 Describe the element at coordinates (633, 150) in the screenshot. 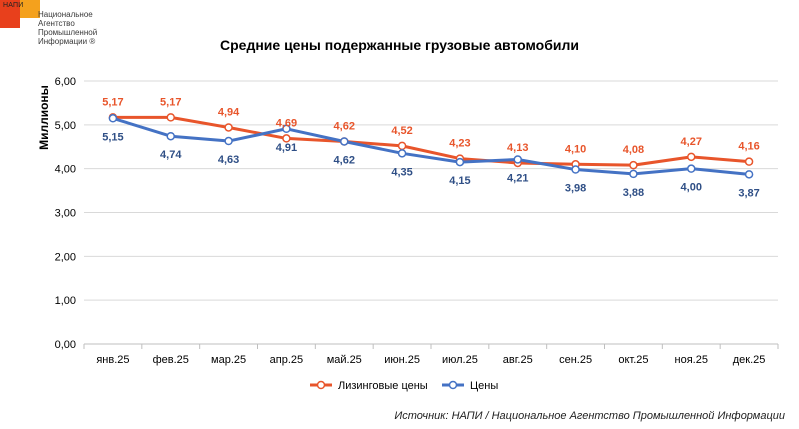

I see `data-label-leasing-prices: 4,08` at that location.